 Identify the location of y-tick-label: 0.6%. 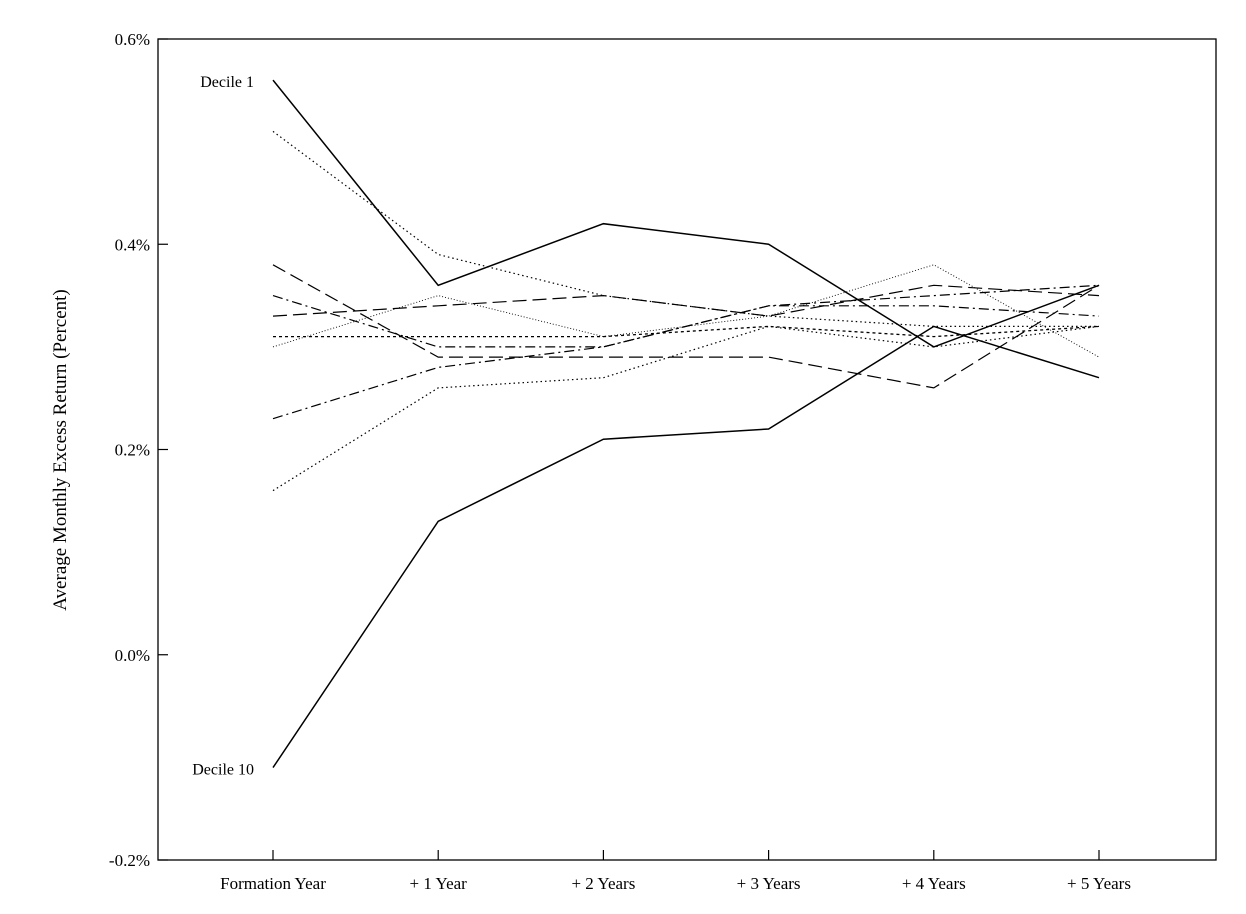
(132, 39).